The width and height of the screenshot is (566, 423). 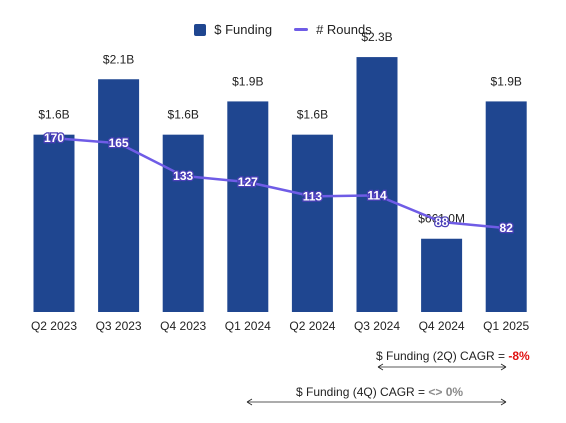 What do you see at coordinates (54, 223) in the screenshot?
I see `funding-bar-q2-2023` at bounding box center [54, 223].